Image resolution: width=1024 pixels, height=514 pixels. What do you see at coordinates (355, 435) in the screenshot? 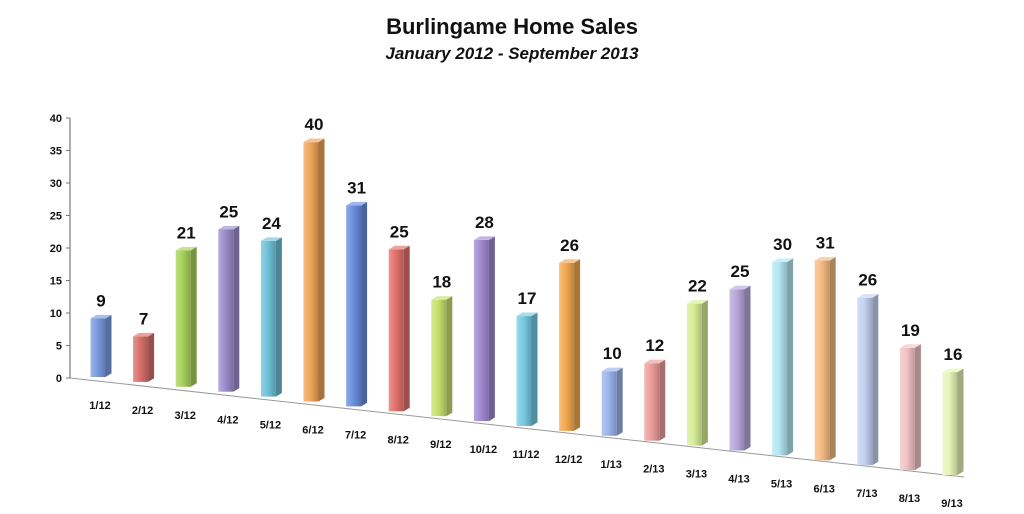
I see `x-tick-label: 7/12` at bounding box center [355, 435].